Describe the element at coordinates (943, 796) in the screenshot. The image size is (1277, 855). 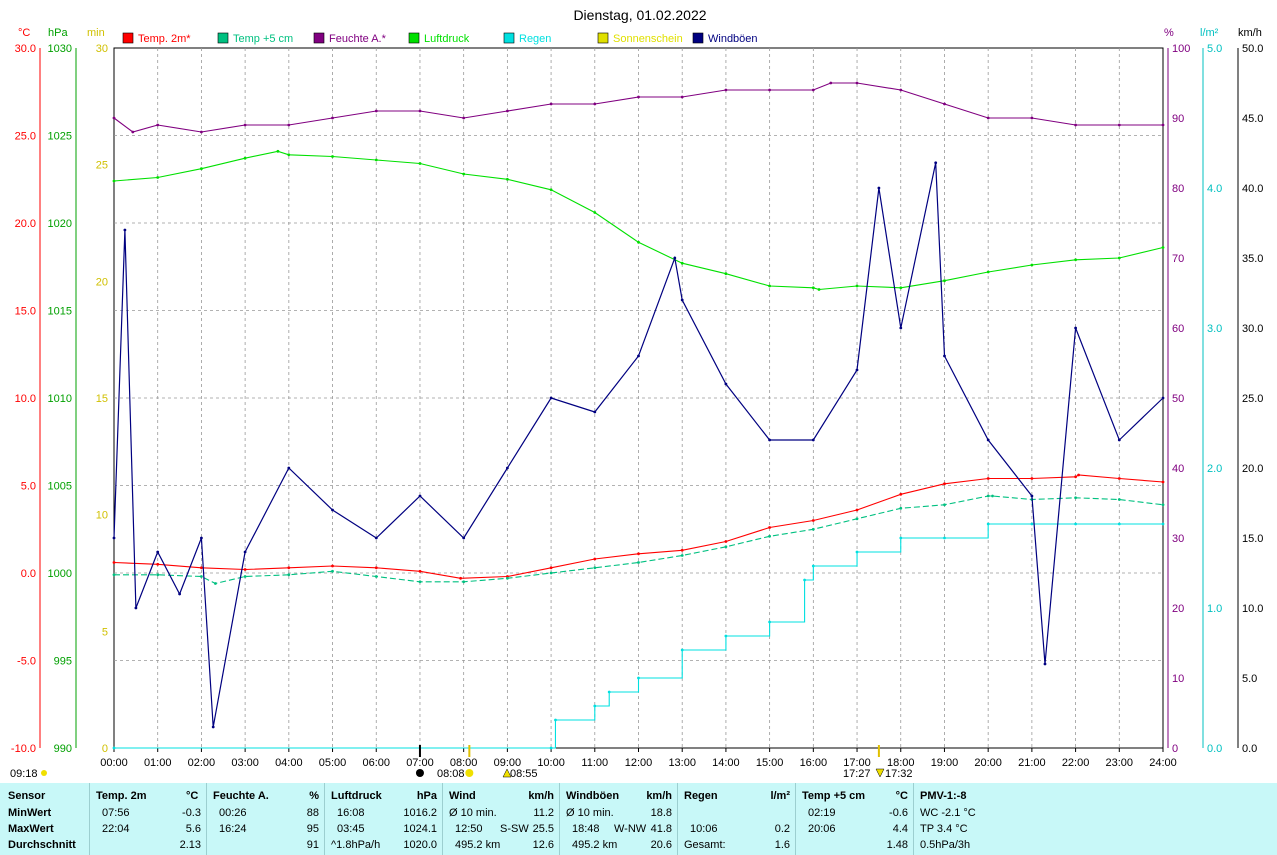
I see `pmv-title: PMV-1:-8` at that location.